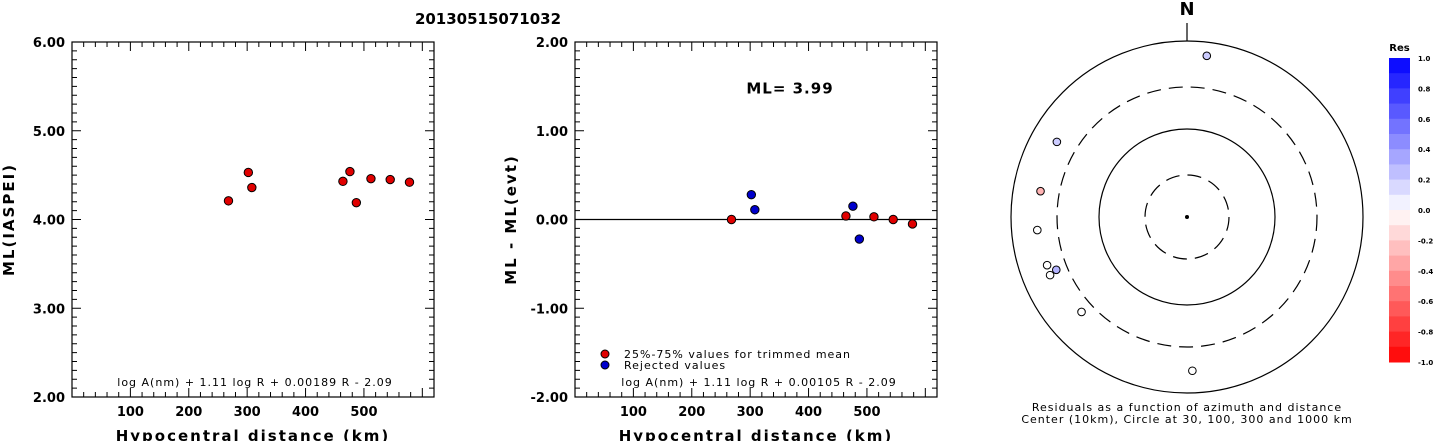 This screenshot has width=1437, height=441. Describe the element at coordinates (1425, 241) in the screenshot. I see `colorbar-tick-label: -0.2` at that location.